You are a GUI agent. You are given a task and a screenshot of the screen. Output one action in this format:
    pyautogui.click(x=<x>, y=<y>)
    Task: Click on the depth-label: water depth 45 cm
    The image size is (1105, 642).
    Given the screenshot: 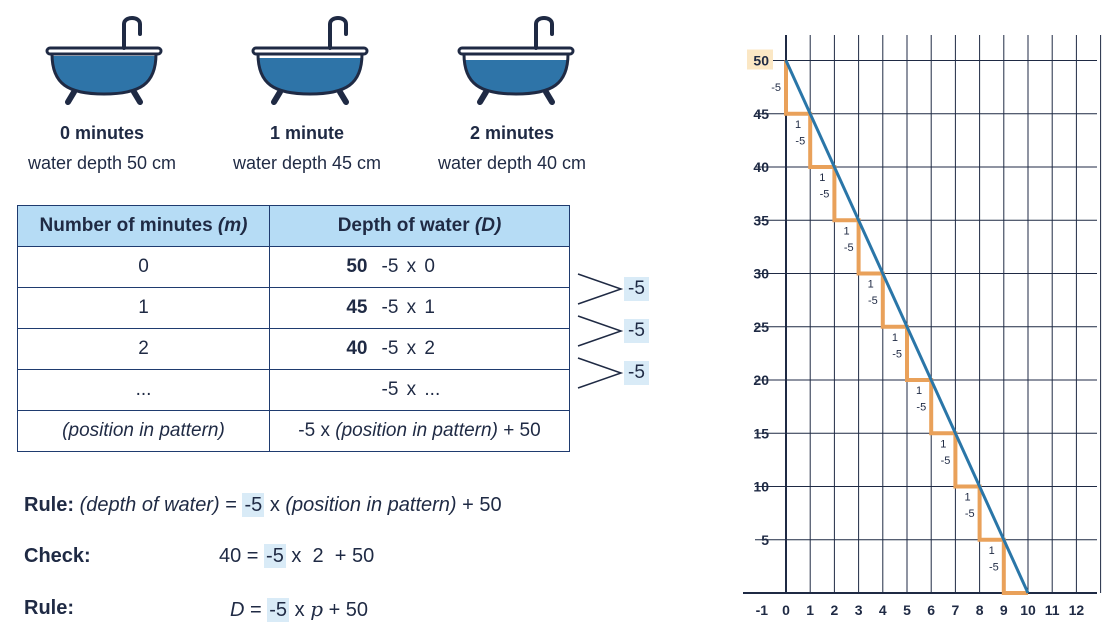 What is the action you would take?
    pyautogui.click(x=307, y=163)
    